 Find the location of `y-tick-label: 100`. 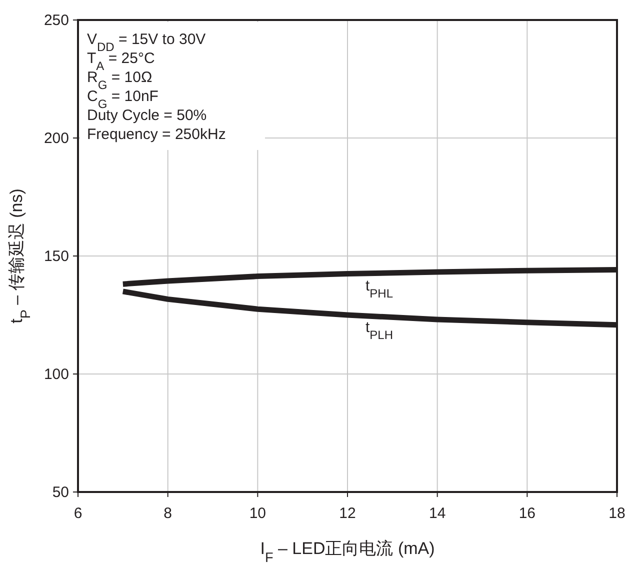

y-tick-label: 100 is located at coordinates (56, 374).